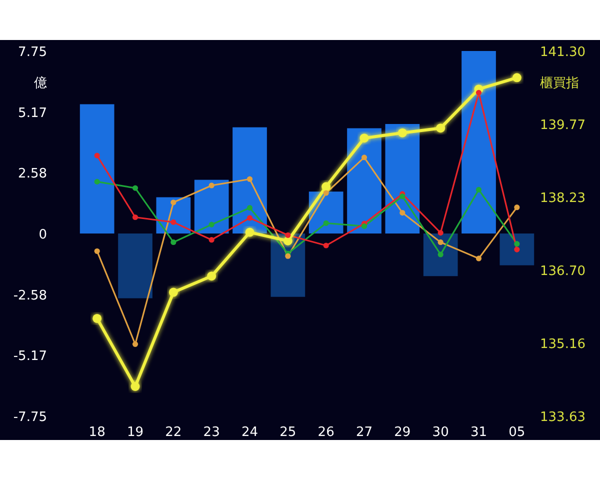 Image resolution: width=600 pixels, height=480 pixels. Describe the element at coordinates (30, 296) in the screenshot. I see `y-tick-label: -2.58` at that location.